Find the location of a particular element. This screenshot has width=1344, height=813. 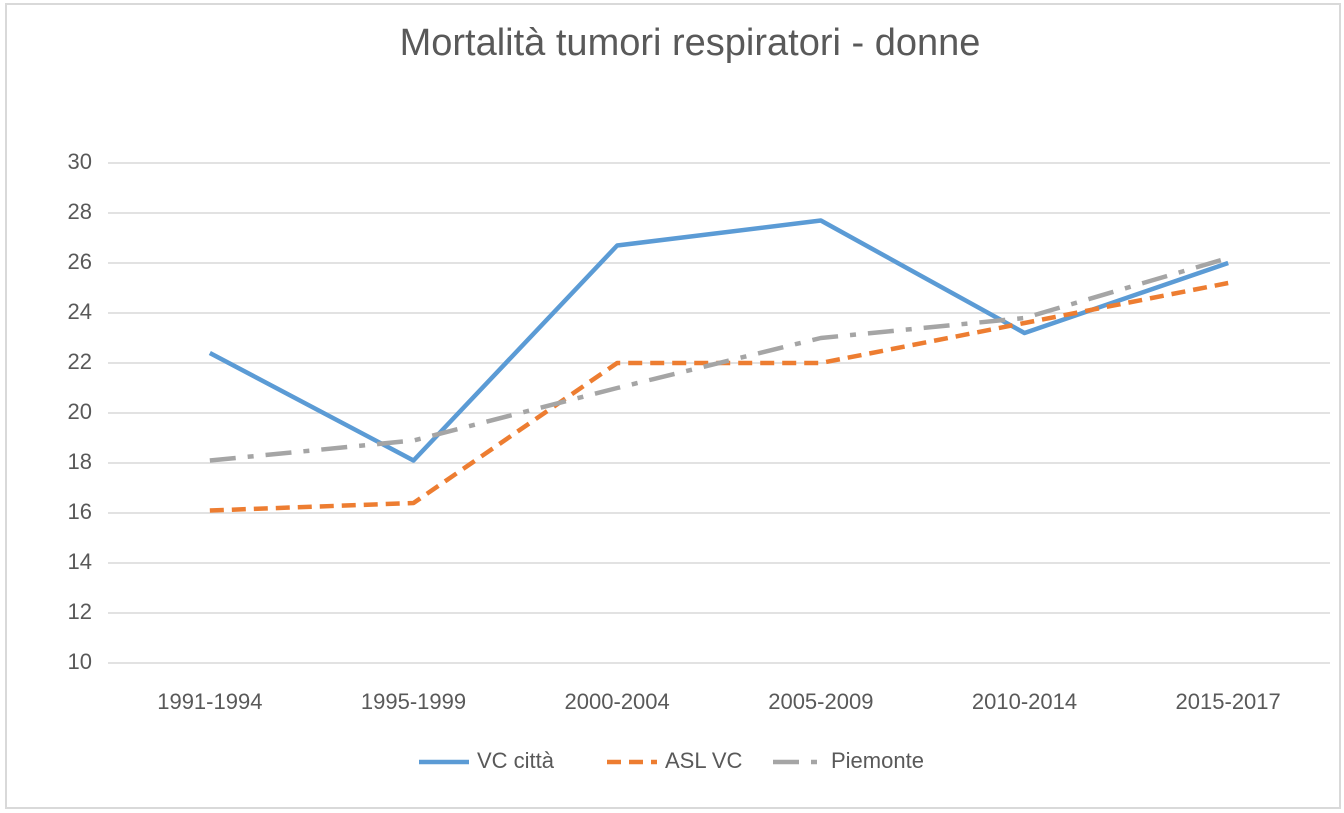

legend-label: ASL VC is located at coordinates (704, 760).